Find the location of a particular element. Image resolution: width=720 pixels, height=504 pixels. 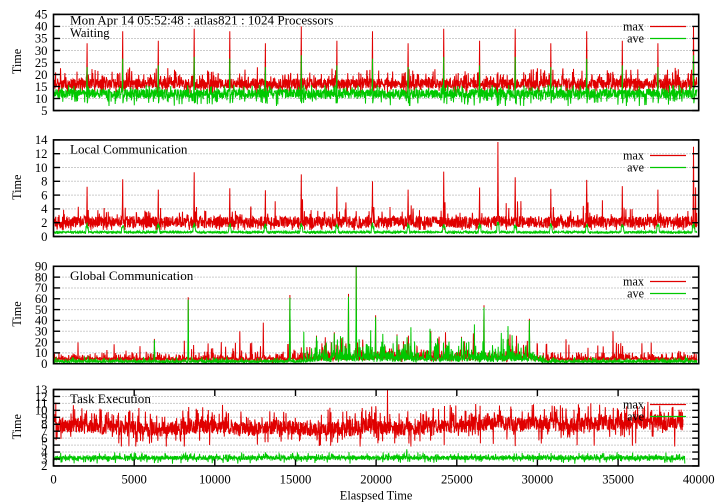

svg-text: Local Communication is located at coordinates (129, 149).